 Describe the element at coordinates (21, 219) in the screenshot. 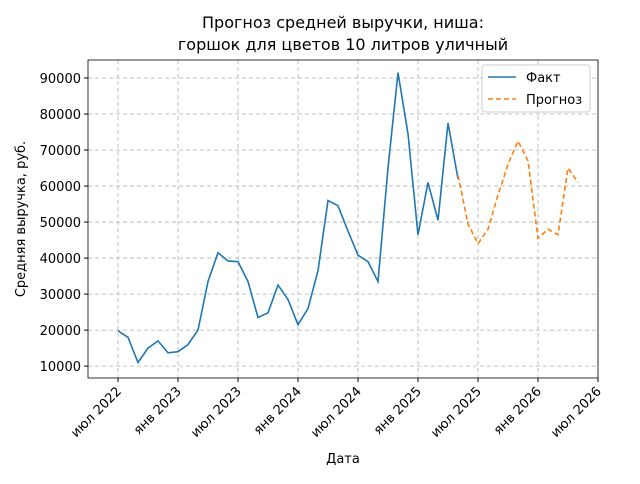

I see `y-axis-label: Средняя выручка, руб.` at that location.